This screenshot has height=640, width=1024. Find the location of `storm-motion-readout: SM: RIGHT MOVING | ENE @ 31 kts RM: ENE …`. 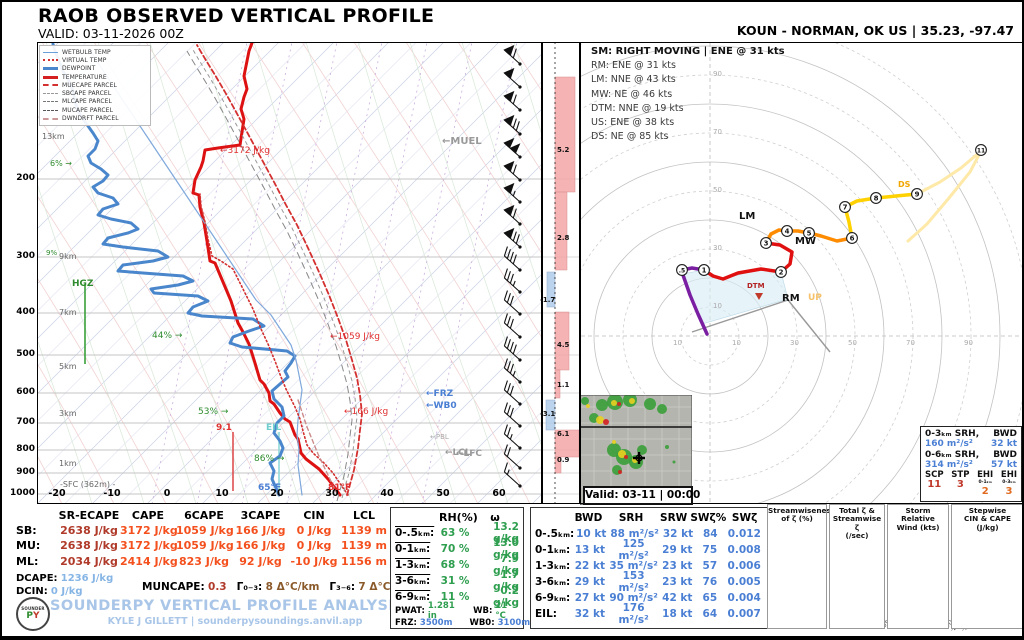

storm-motion-readout: SM: RIGHT MOVING | ENE @ 31 kts RM: ENE … is located at coordinates (688, 95).